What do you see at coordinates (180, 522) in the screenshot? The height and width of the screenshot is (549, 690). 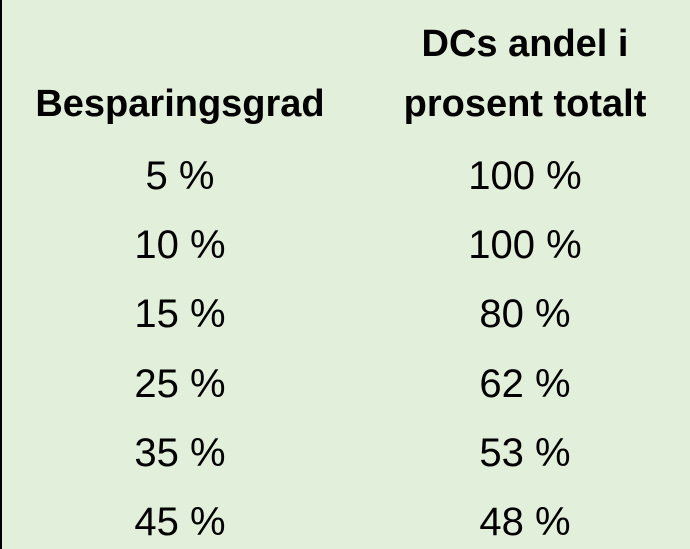 I see `table-cell: 45 %` at bounding box center [180, 522].